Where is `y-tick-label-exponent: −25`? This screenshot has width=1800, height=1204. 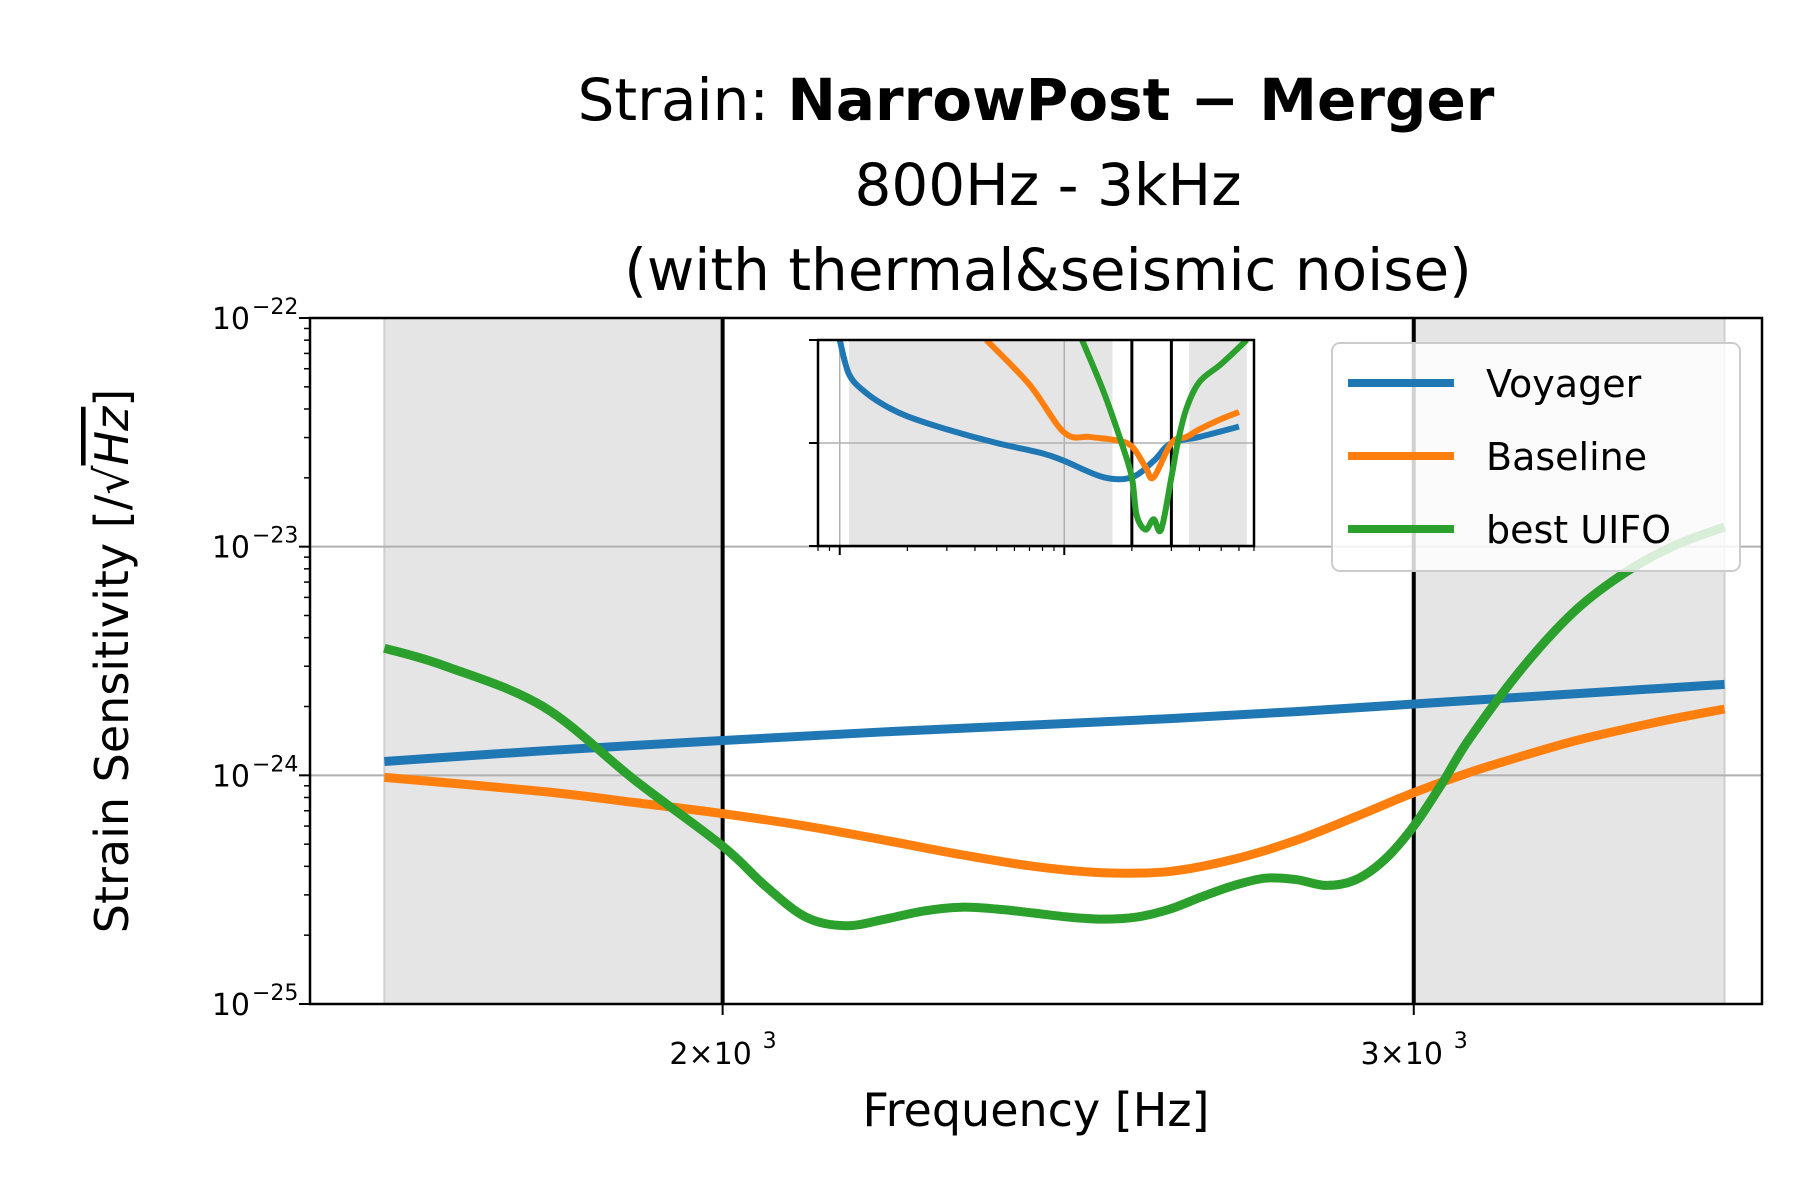
y-tick-label-exponent: −25 is located at coordinates (275, 993).